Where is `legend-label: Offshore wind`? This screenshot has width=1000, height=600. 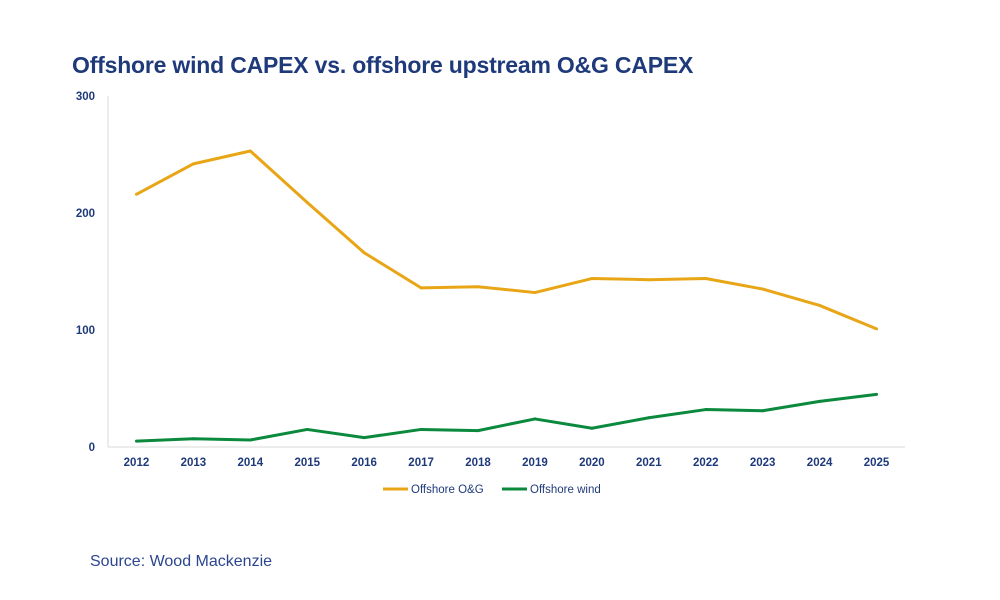
legend-label: Offshore wind is located at coordinates (565, 490).